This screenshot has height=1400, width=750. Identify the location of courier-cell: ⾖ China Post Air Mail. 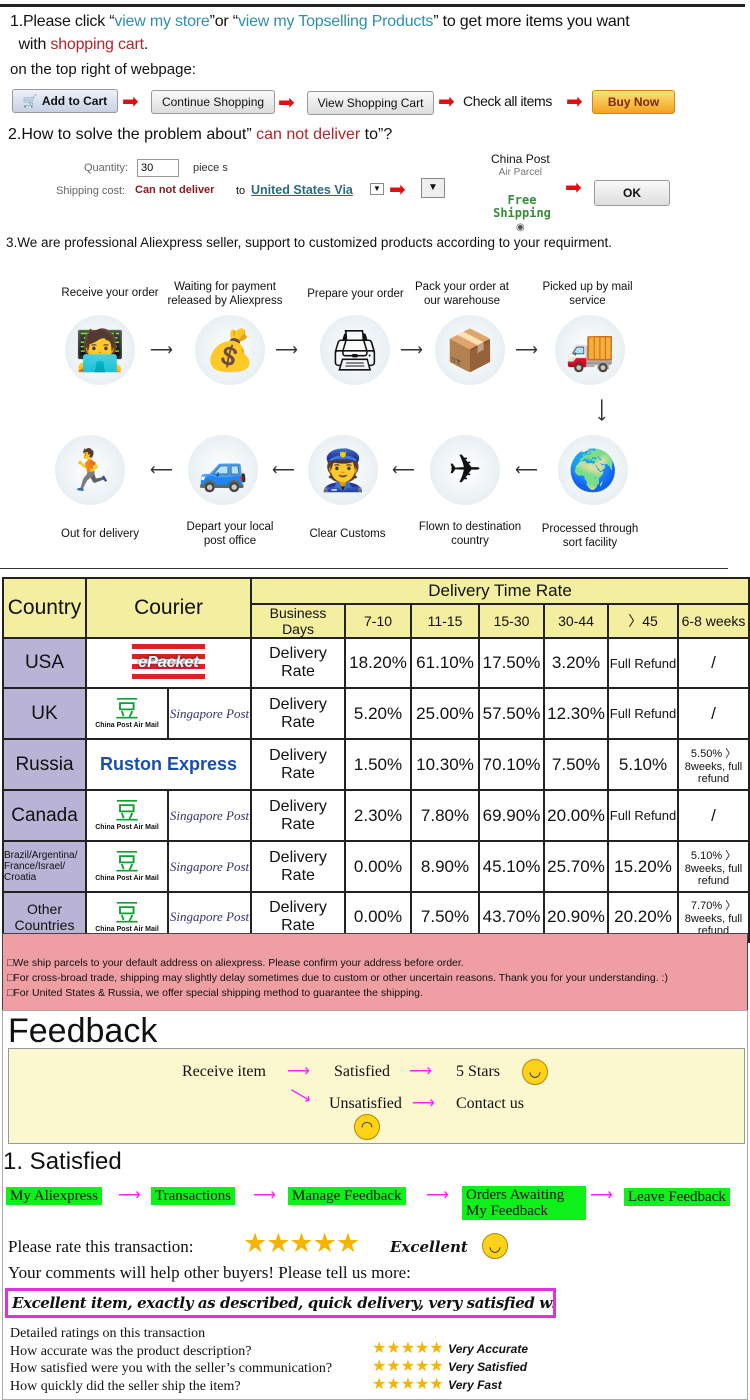
(127, 866).